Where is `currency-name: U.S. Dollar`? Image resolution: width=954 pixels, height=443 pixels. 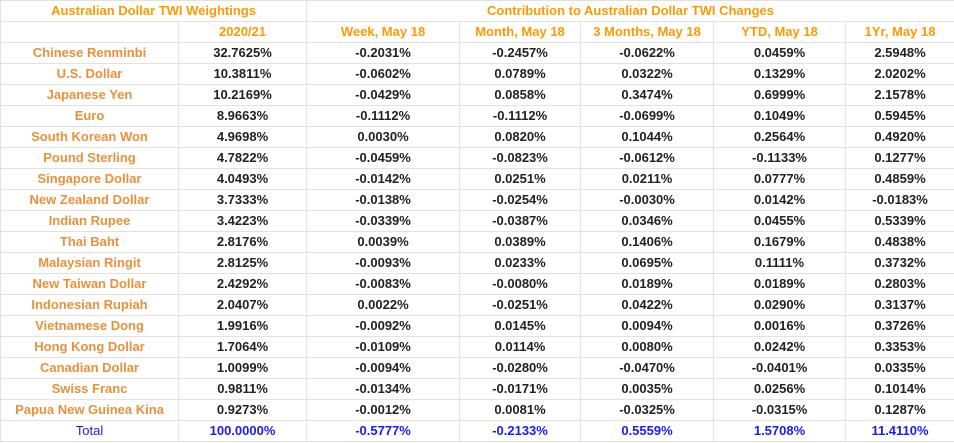 currency-name: U.S. Dollar is located at coordinates (89, 74).